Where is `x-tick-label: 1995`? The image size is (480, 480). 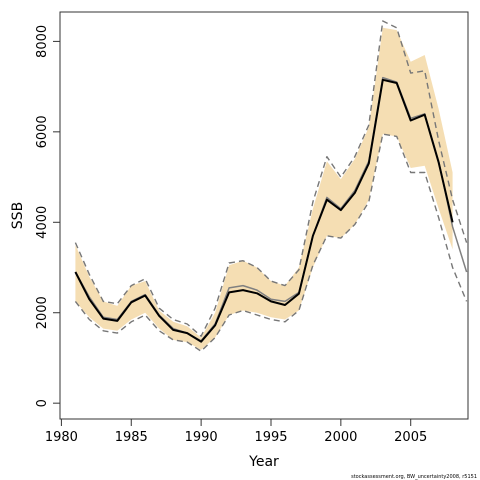
x-tick-label: 1995 is located at coordinates (270, 437).